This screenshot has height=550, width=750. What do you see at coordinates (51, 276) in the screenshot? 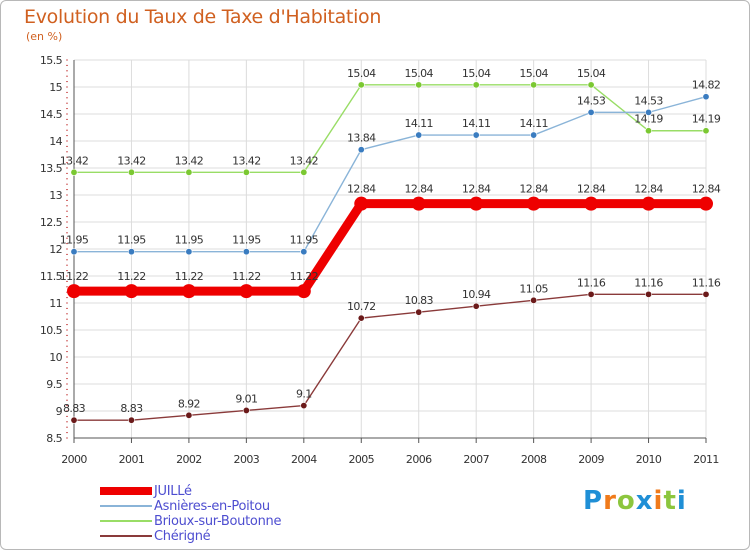
I see `y-tick-label: 11.5` at bounding box center [51, 276].